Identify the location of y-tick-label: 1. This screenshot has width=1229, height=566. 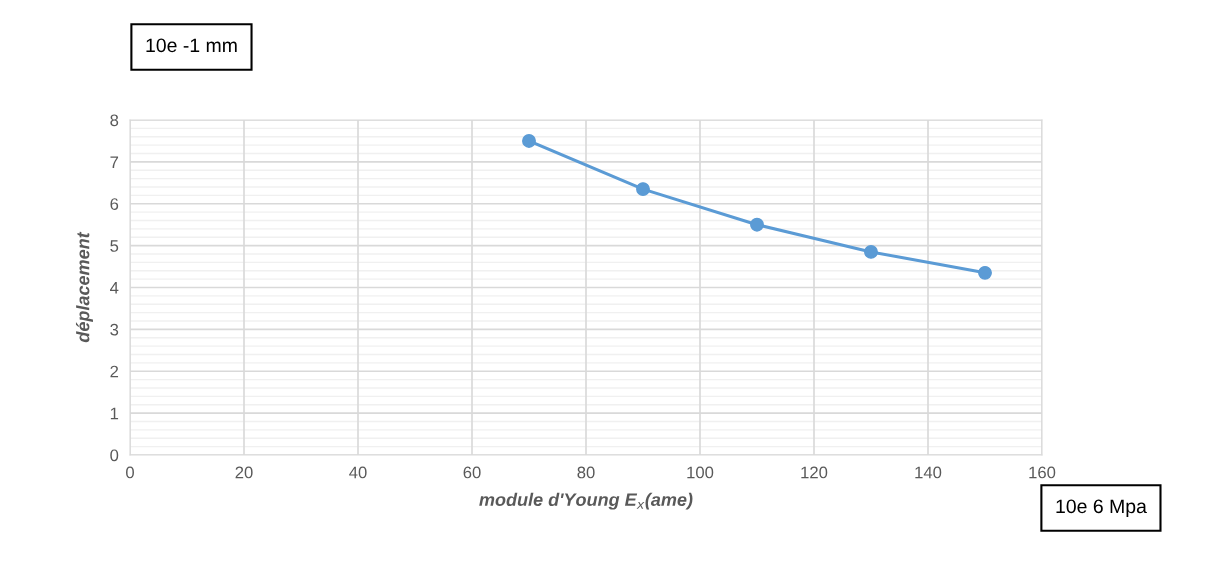
(114, 413).